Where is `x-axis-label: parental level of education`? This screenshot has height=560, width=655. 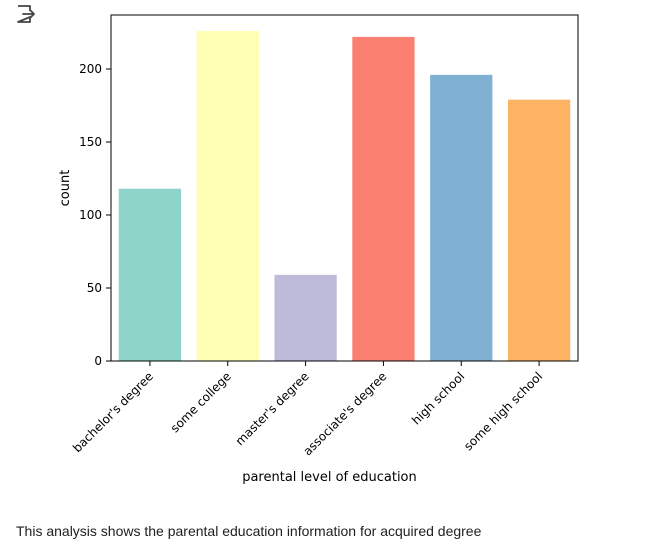 x-axis-label: parental level of education is located at coordinates (329, 477).